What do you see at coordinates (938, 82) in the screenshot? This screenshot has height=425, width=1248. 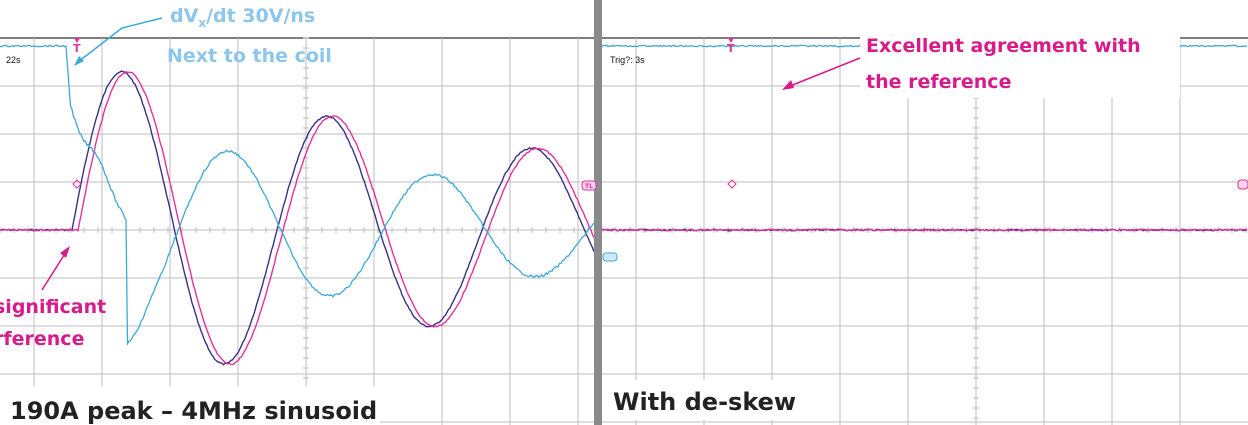 I see `agreement-callout-line2: the reference` at bounding box center [938, 82].